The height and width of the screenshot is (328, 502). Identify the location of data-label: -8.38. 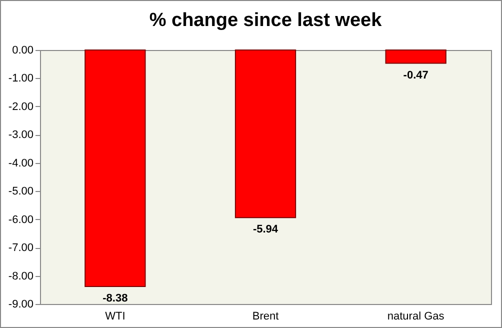
(115, 298).